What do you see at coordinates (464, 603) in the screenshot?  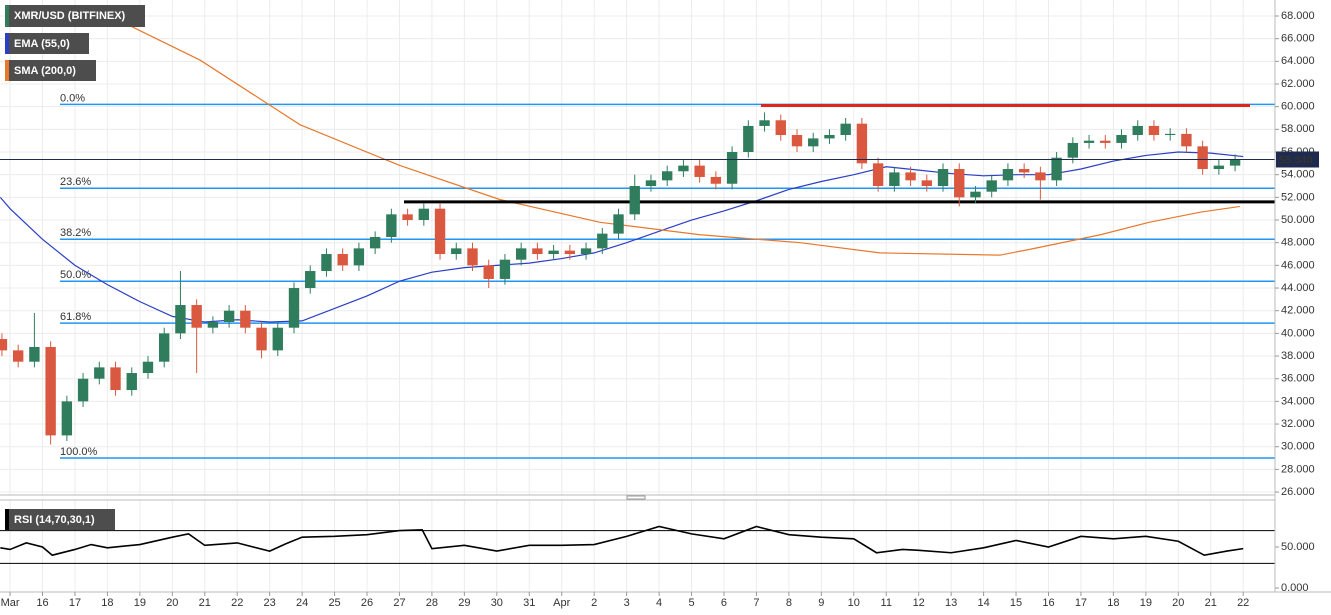 I see `x-tick-label: 29` at bounding box center [464, 603].